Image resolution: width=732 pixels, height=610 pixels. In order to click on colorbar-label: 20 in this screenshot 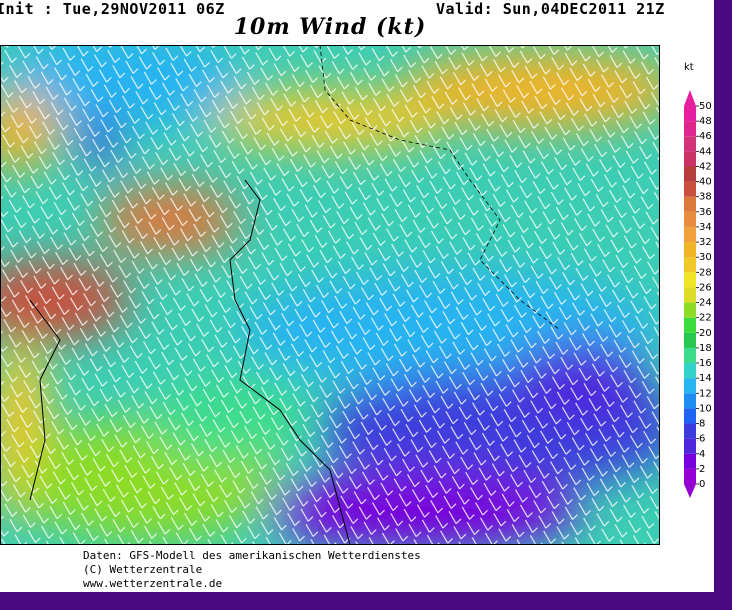, I will do `click(705, 333)`.